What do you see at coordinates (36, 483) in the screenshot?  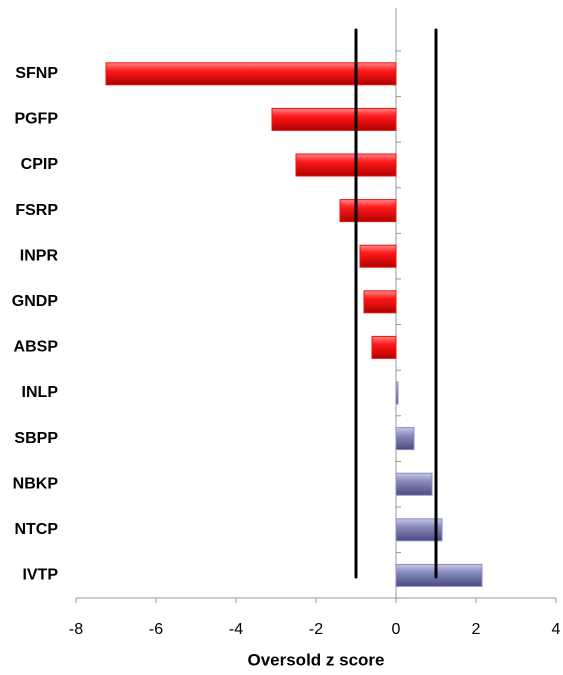 I see `y-tick-label: NBKP` at bounding box center [36, 483].